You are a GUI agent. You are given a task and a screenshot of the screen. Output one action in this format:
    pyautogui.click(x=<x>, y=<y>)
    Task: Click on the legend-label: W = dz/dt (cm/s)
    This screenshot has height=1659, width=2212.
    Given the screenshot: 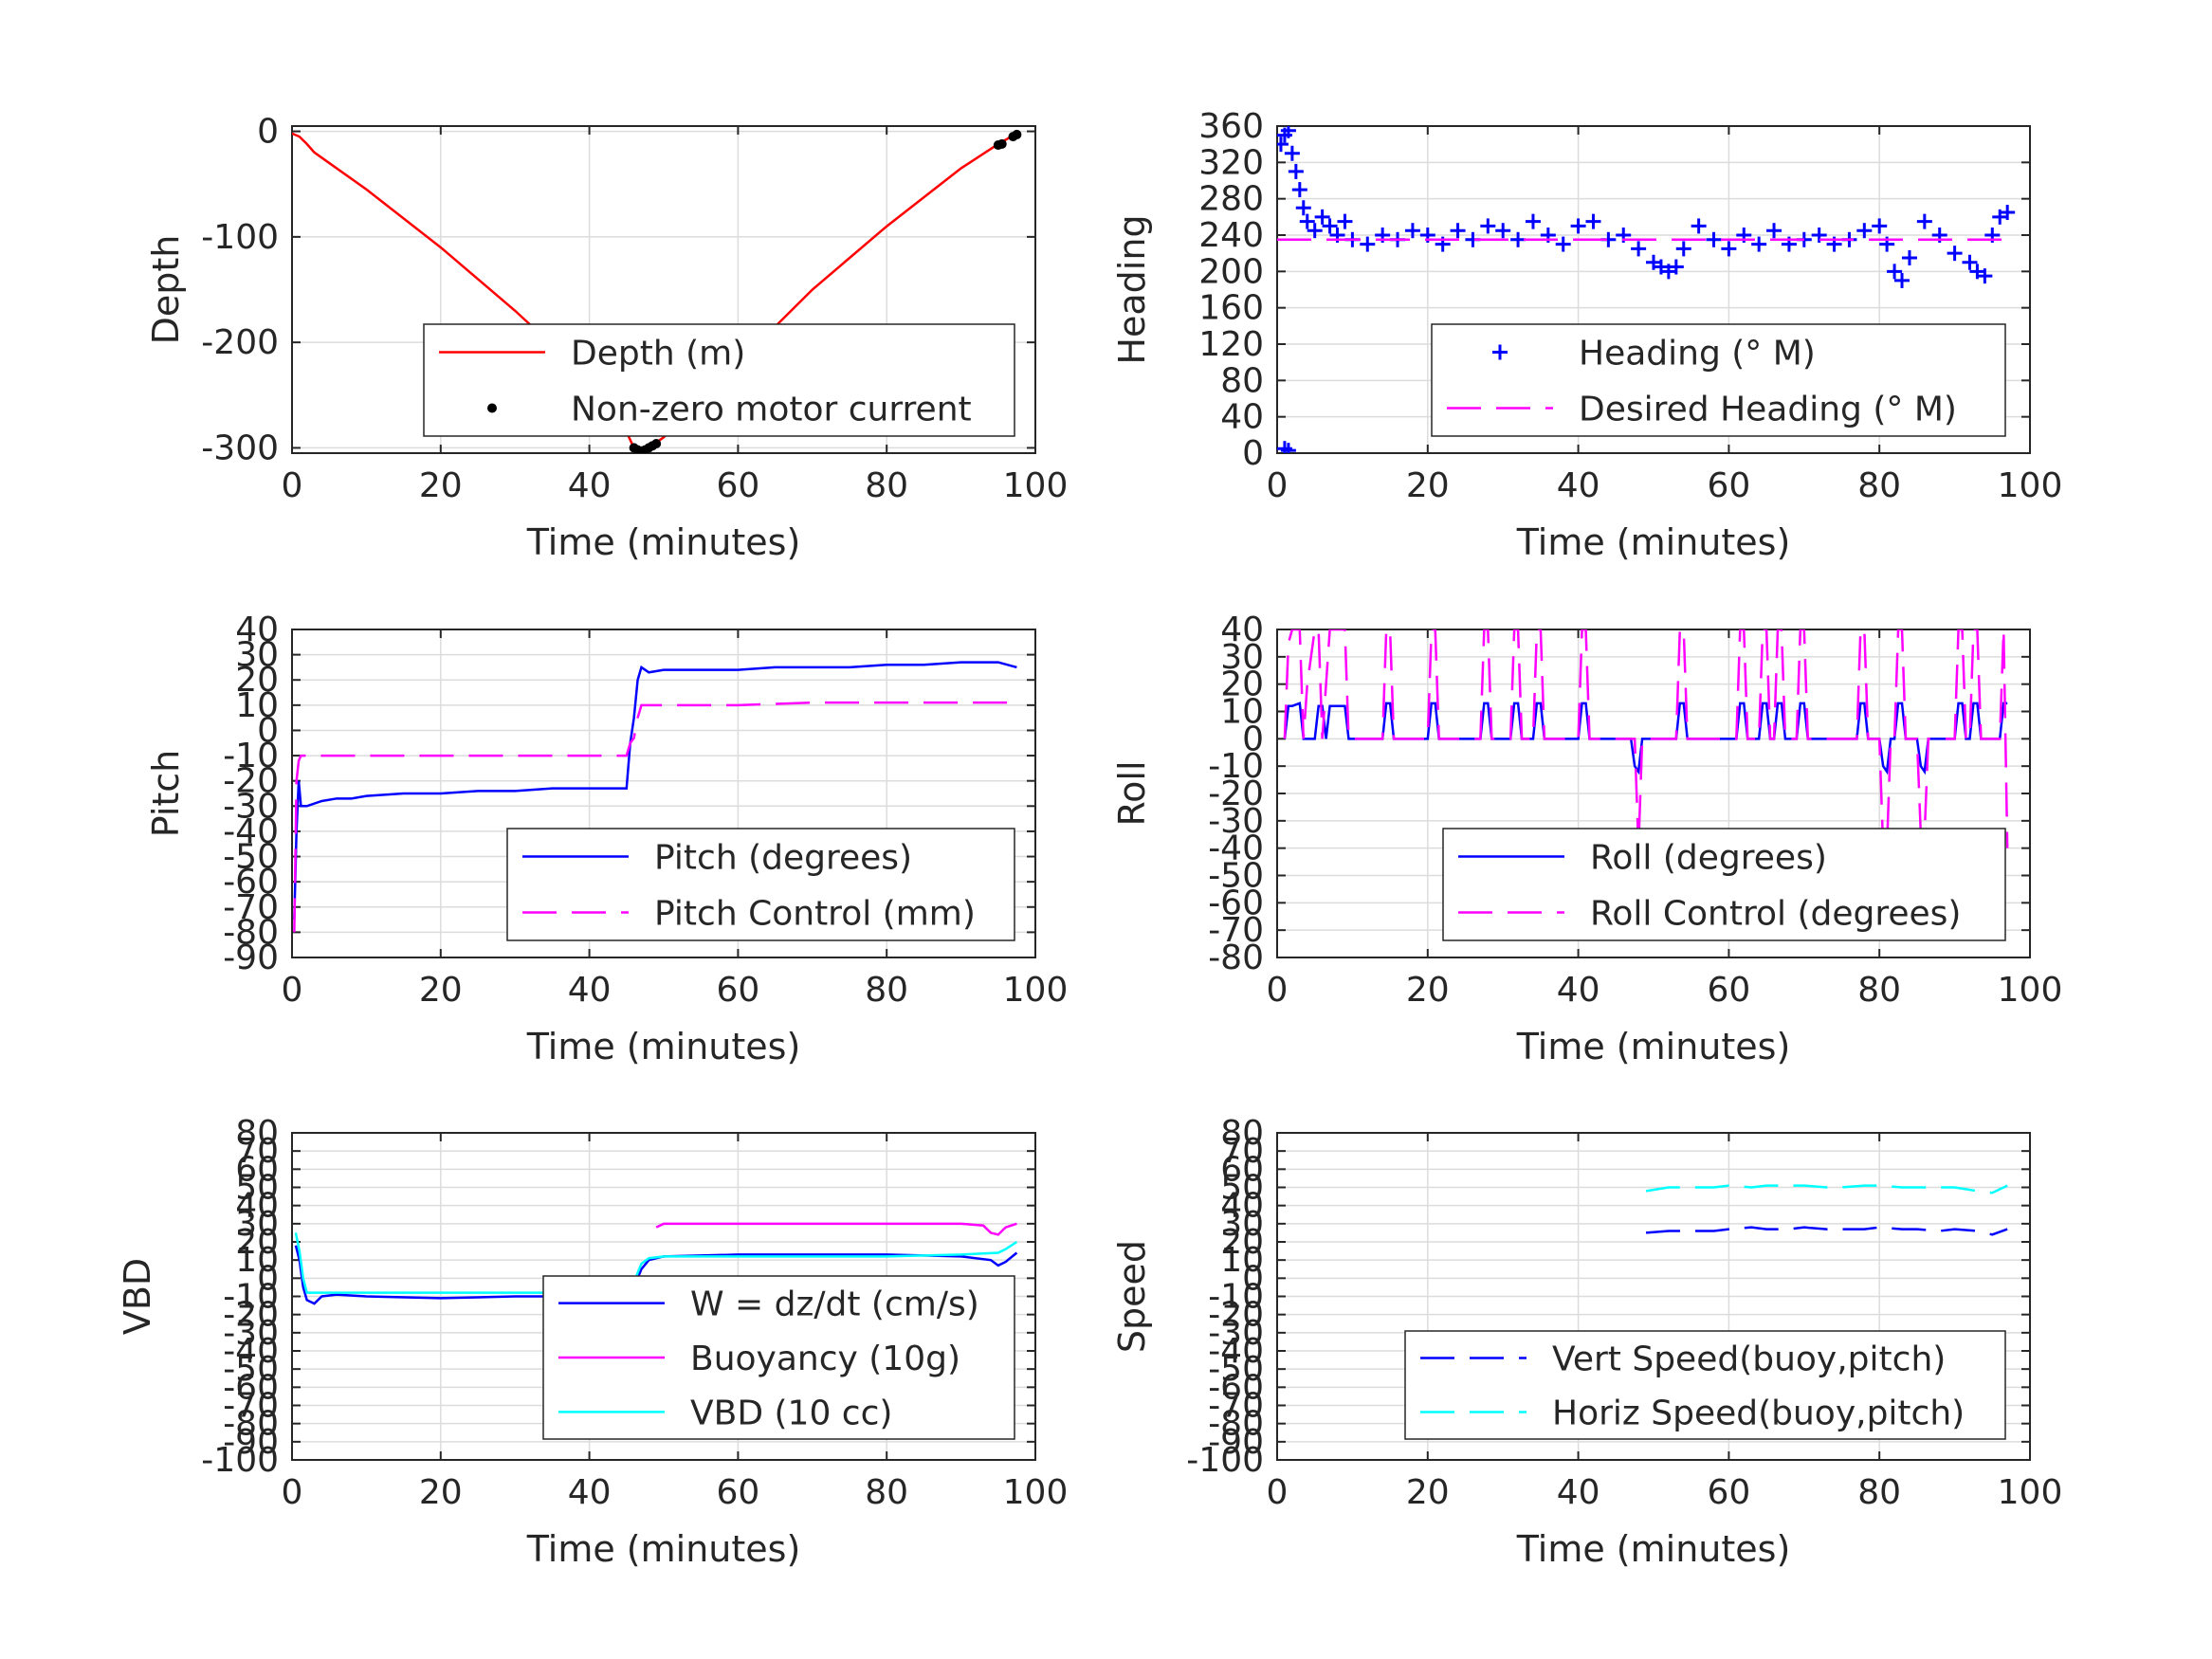 What is the action you would take?
    pyautogui.click(x=834, y=1304)
    